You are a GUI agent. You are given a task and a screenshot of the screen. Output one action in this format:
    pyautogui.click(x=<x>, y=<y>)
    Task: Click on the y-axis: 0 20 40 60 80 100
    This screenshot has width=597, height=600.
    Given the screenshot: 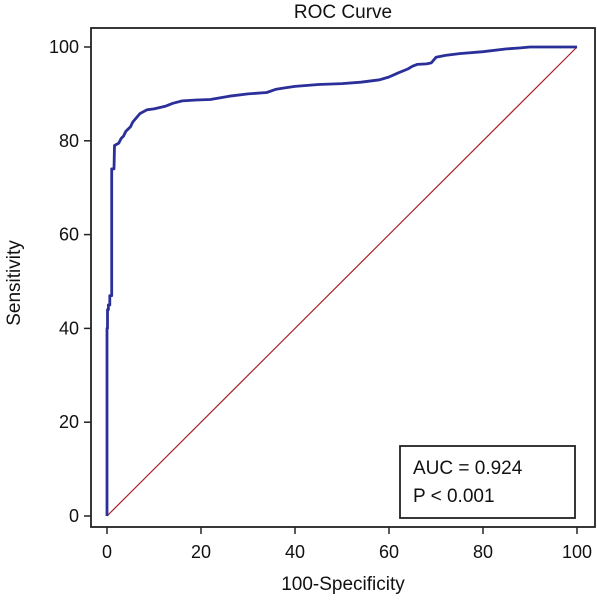 What is the action you would take?
    pyautogui.click(x=70, y=281)
    